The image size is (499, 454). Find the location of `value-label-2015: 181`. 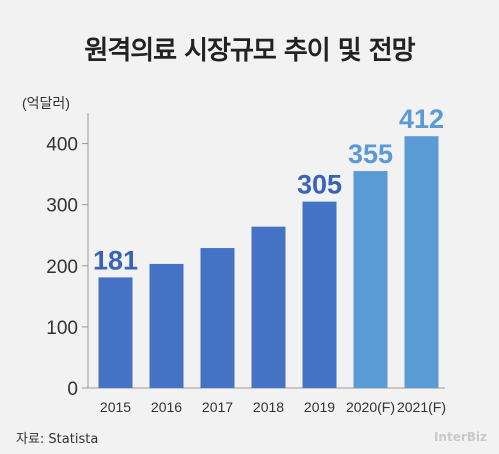

value-label-2015: 181 is located at coordinates (115, 260).